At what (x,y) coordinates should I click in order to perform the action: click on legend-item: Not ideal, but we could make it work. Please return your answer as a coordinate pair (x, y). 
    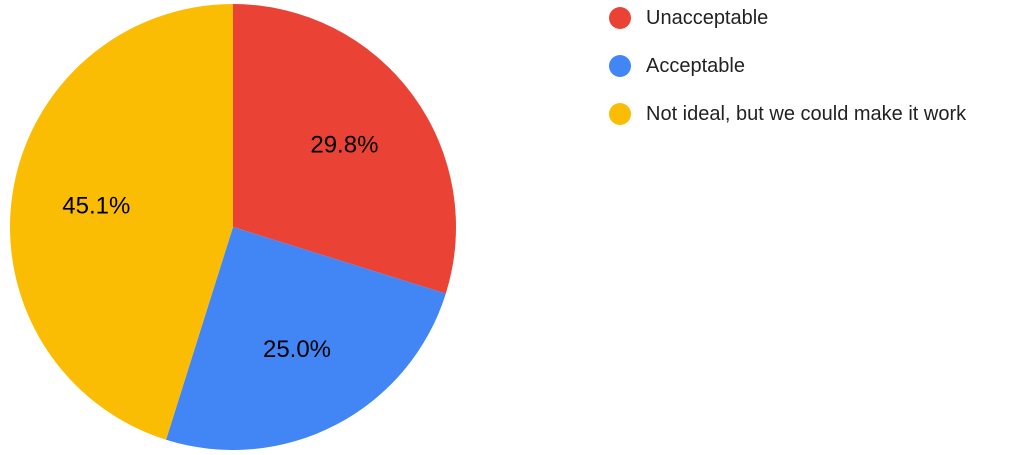
    Looking at the image, I should click on (788, 114).